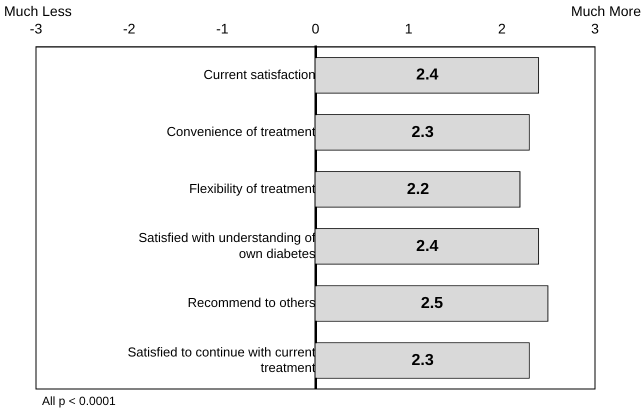 This screenshot has width=643, height=415. Describe the element at coordinates (79, 401) in the screenshot. I see `text: All p < 0.0001` at that location.